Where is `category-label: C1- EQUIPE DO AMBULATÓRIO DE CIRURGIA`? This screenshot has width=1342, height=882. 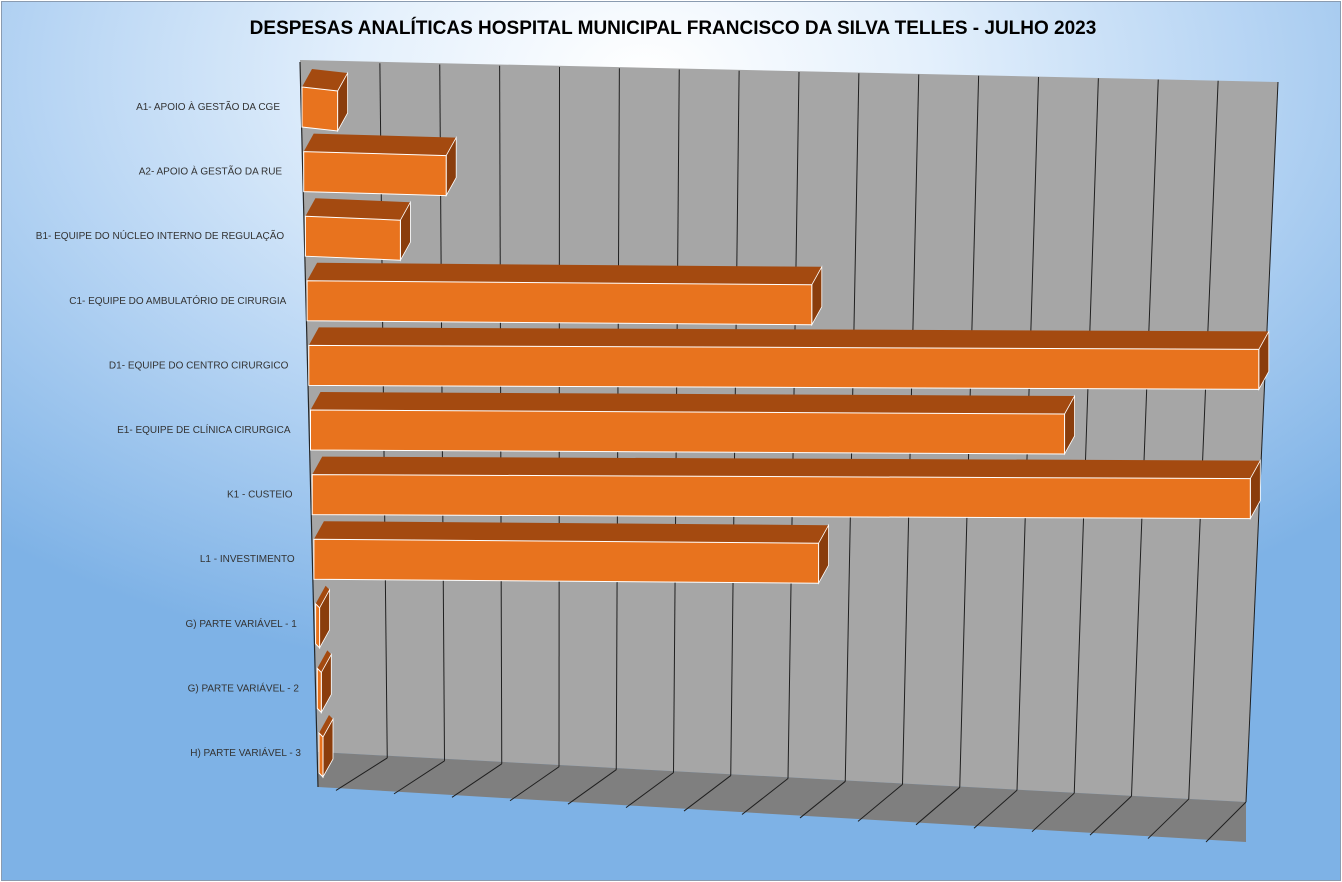
category-label: C1- EQUIPE DO AMBULATÓRIO DE CIRURGIA is located at coordinates (177, 300).